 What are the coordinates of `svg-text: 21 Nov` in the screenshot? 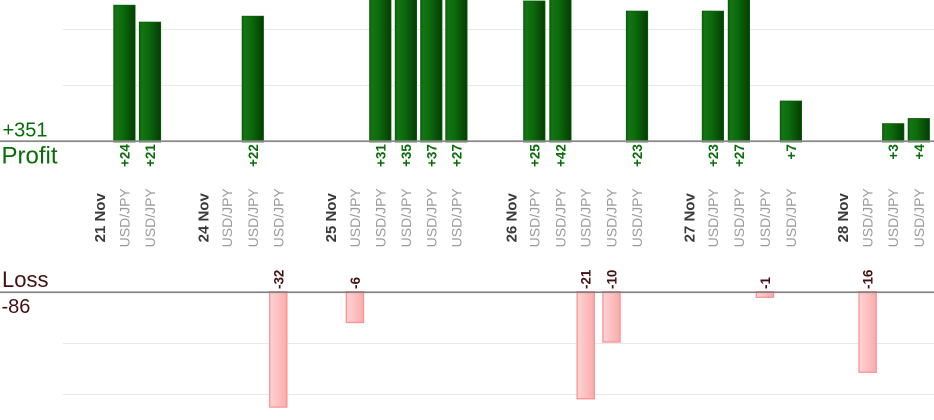 It's located at (100, 218).